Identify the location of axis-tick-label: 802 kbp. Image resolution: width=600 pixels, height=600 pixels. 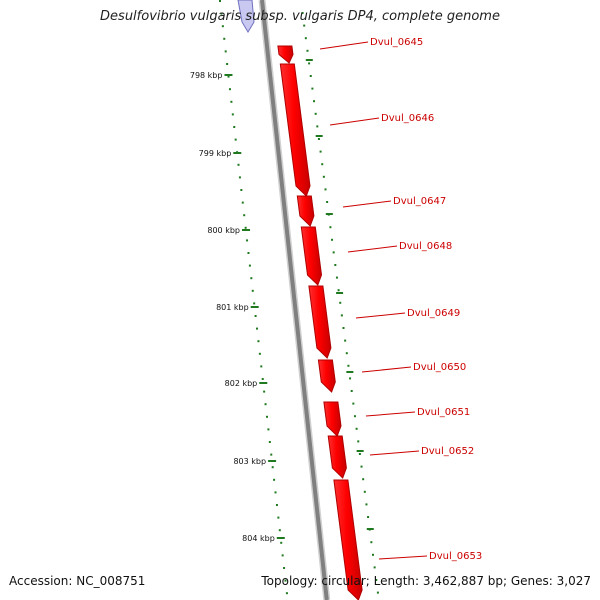
(241, 383).